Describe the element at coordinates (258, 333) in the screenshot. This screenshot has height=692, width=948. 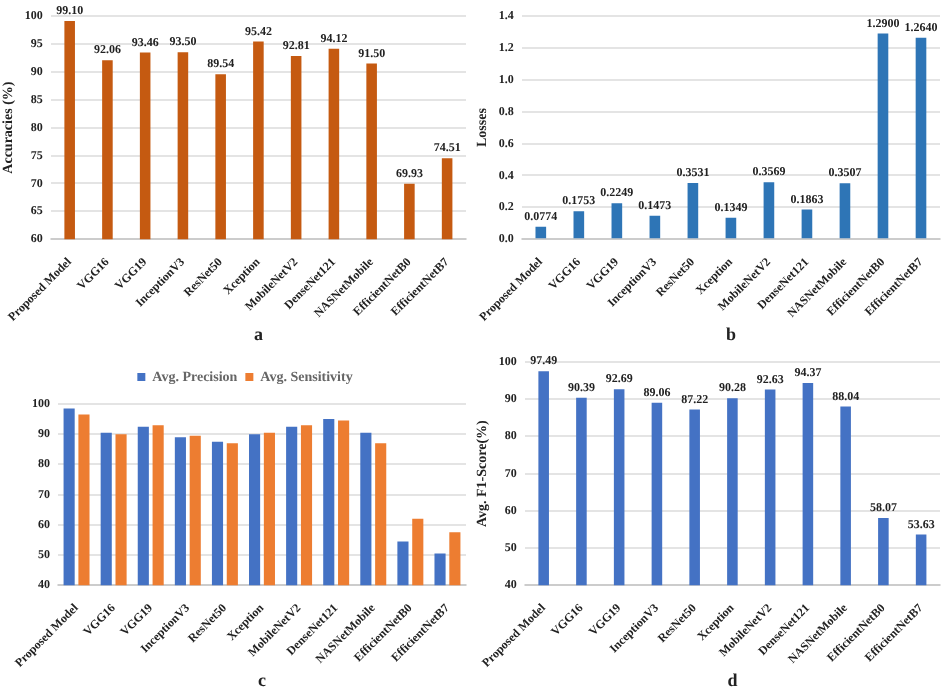
I see `x-axis-title: a` at that location.